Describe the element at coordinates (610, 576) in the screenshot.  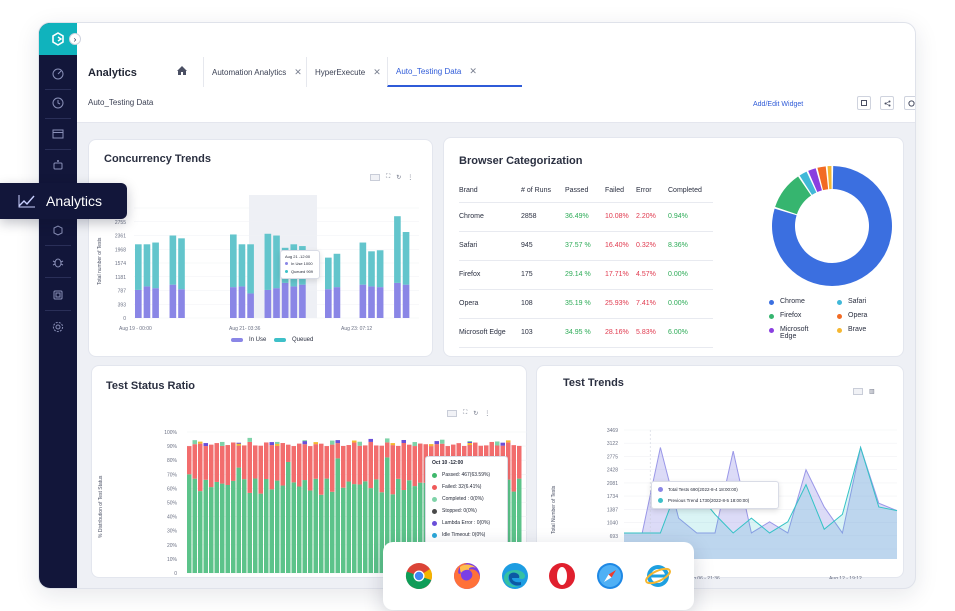
I see `safari-icon` at that location.